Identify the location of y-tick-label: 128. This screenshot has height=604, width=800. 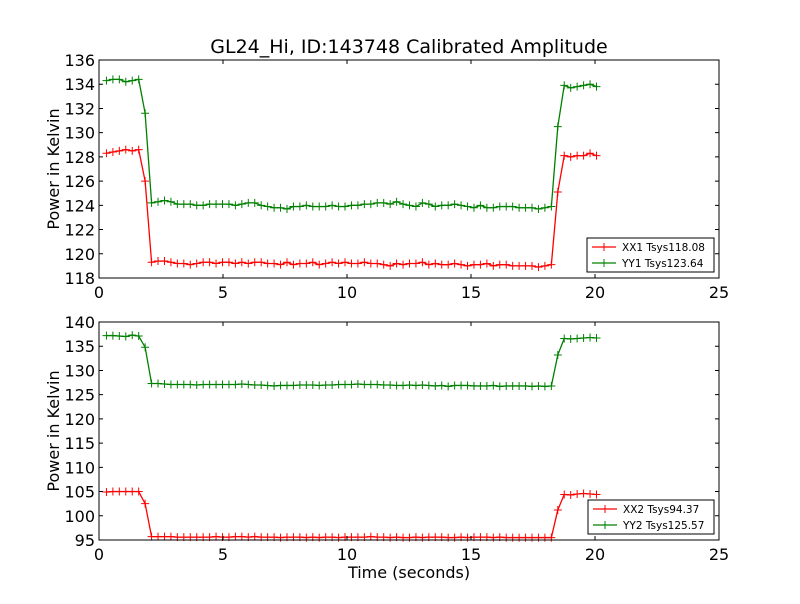
(79, 157).